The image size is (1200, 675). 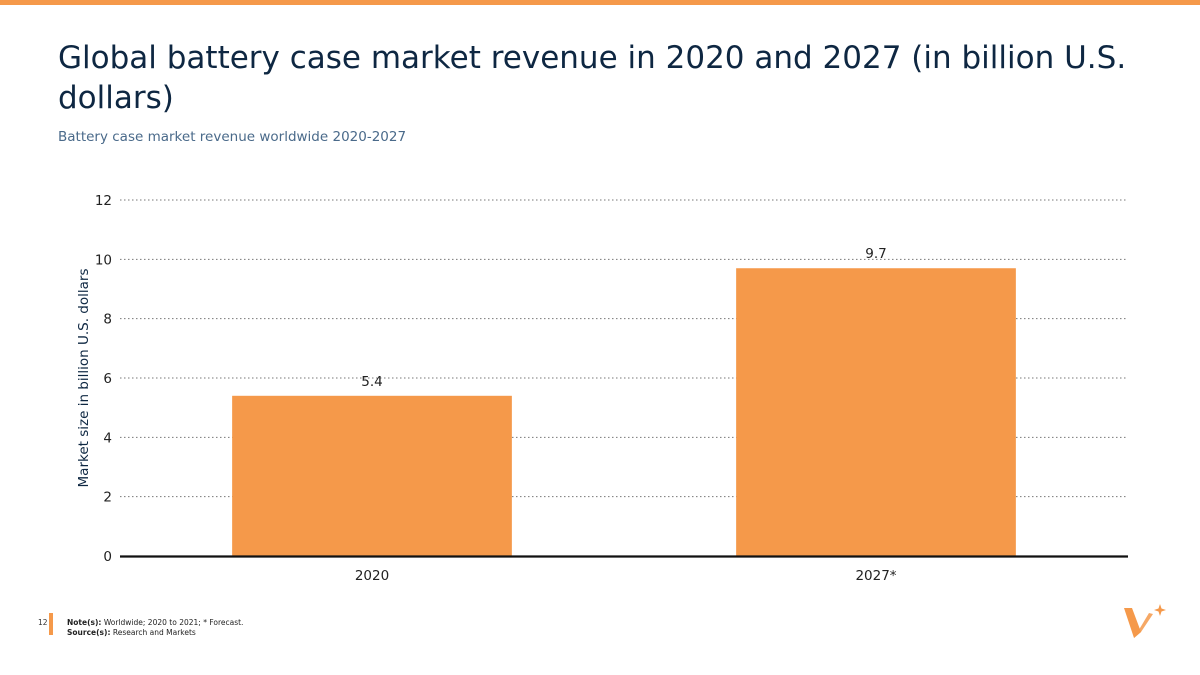 I want to click on bar-value-label: 5.4, so click(x=371, y=382).